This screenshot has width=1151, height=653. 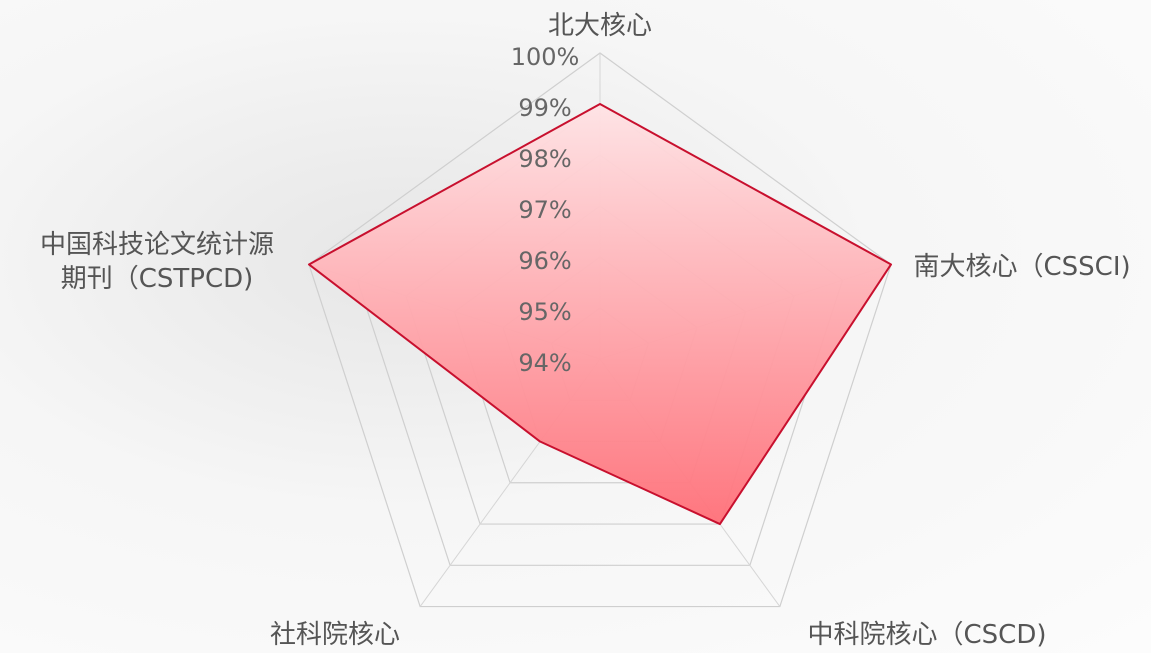 What do you see at coordinates (927, 635) in the screenshot?
I see `indicator-label: 中科院核心（CSCD)` at bounding box center [927, 635].